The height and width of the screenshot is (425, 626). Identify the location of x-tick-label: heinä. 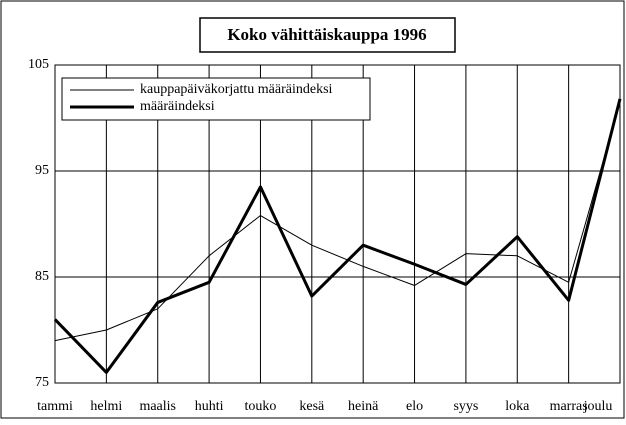
(363, 406).